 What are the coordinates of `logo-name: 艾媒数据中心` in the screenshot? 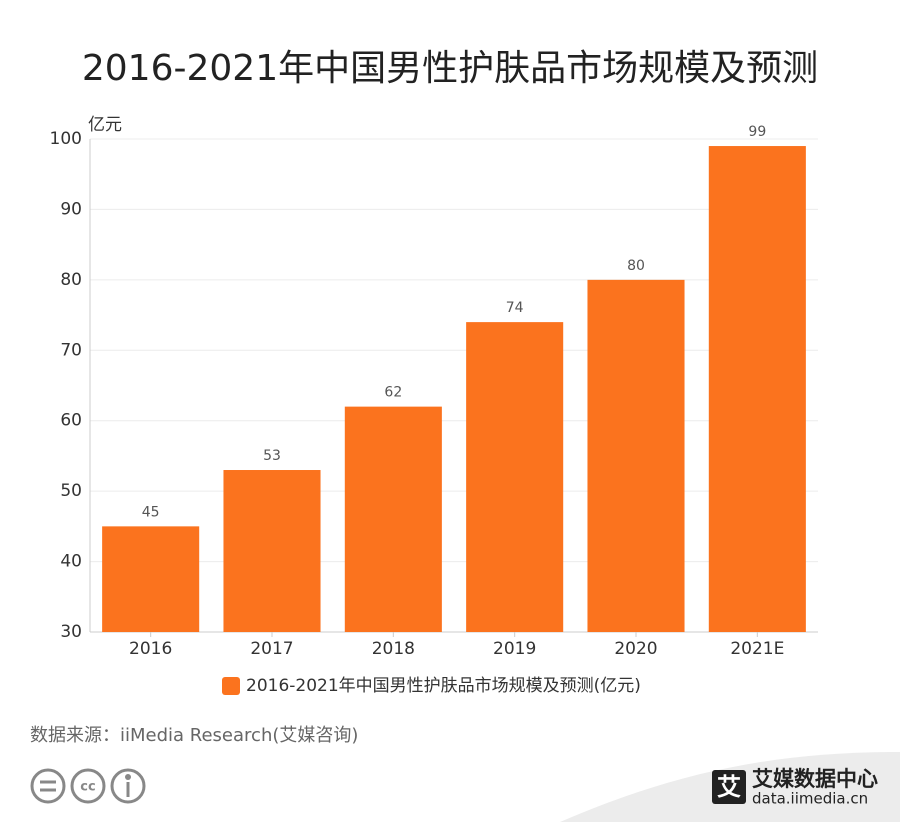 It's located at (815, 779).